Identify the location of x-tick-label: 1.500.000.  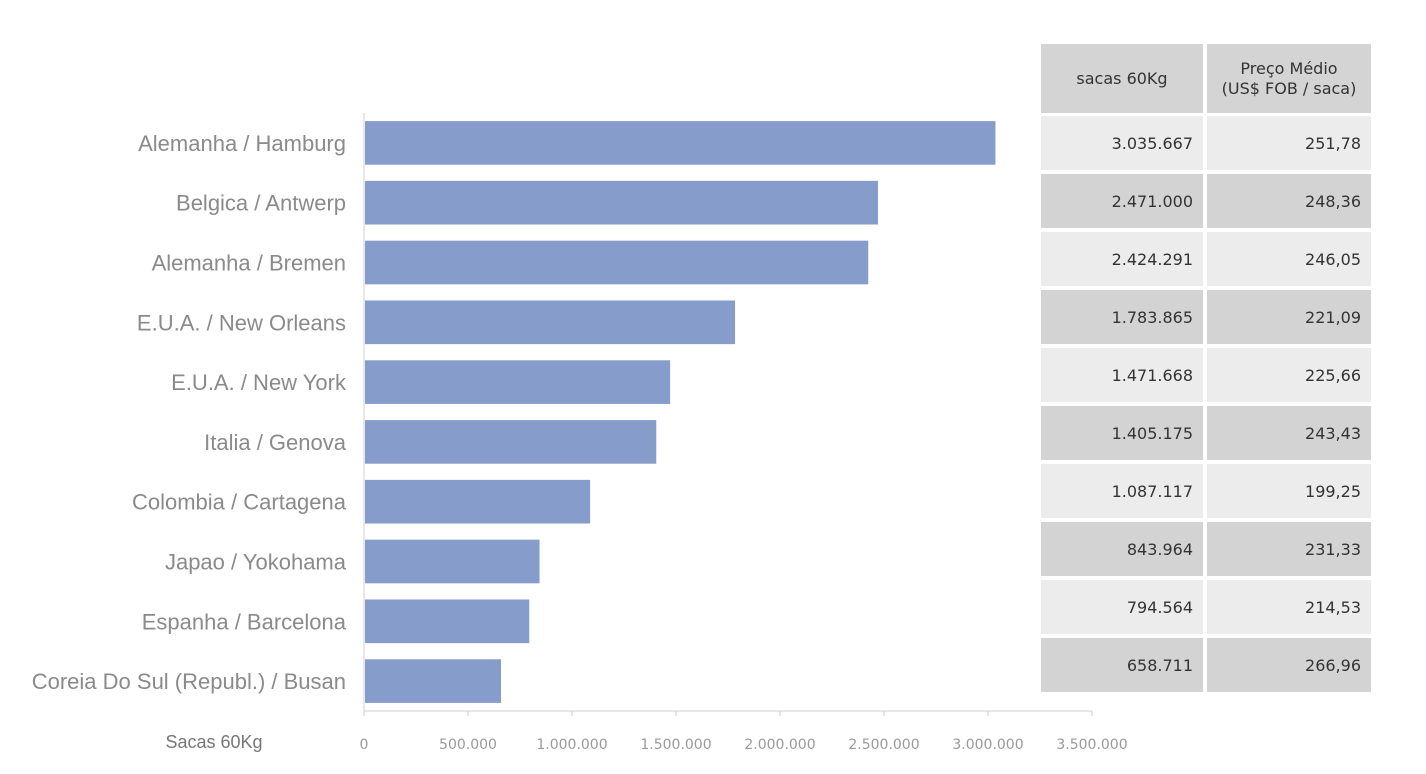
(675, 745).